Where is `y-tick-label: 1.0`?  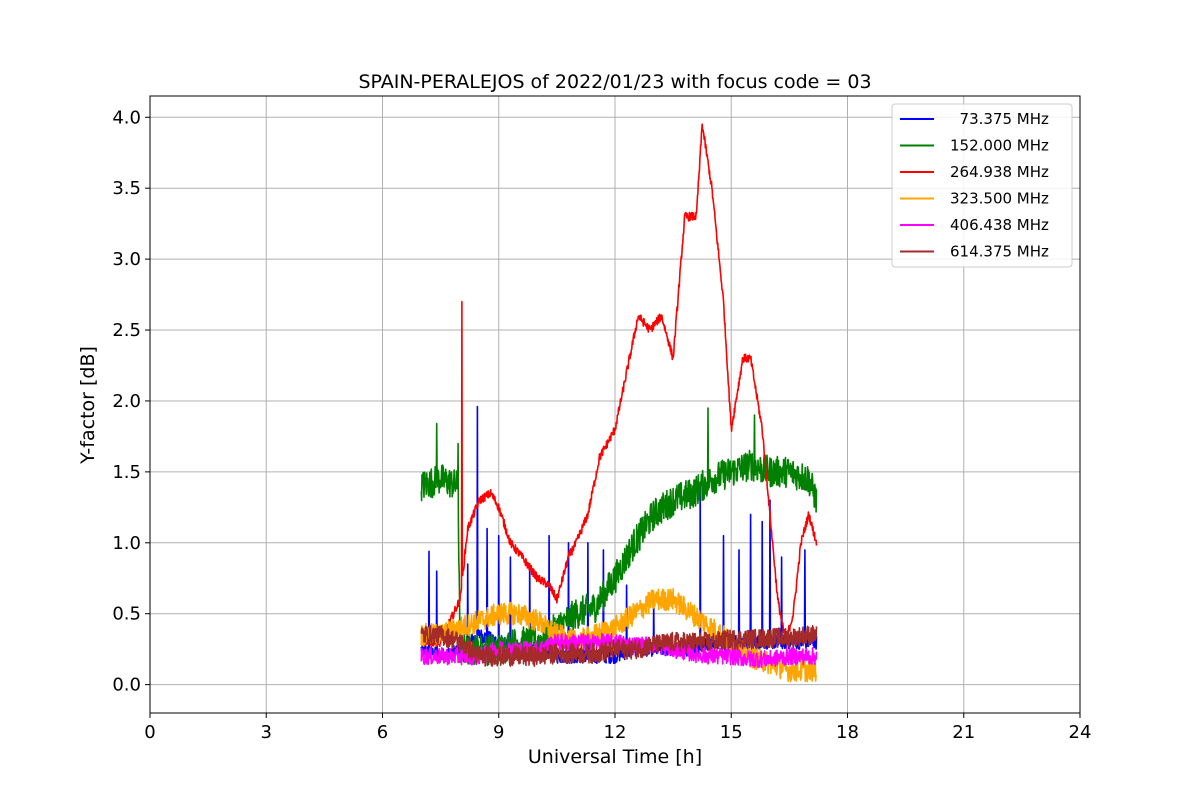 y-tick-label: 1.0 is located at coordinates (126, 543).